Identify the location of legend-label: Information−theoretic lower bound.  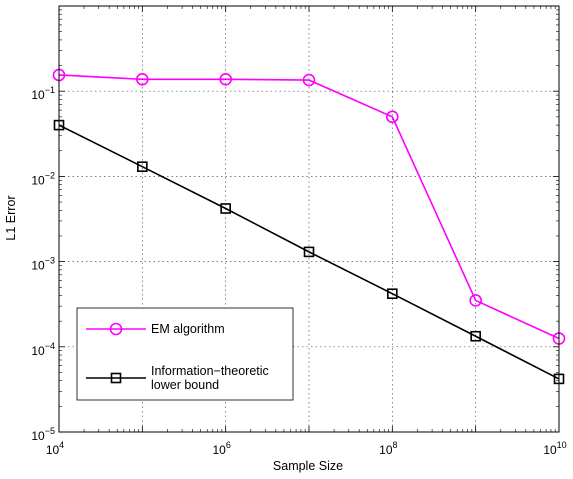
(210, 378).